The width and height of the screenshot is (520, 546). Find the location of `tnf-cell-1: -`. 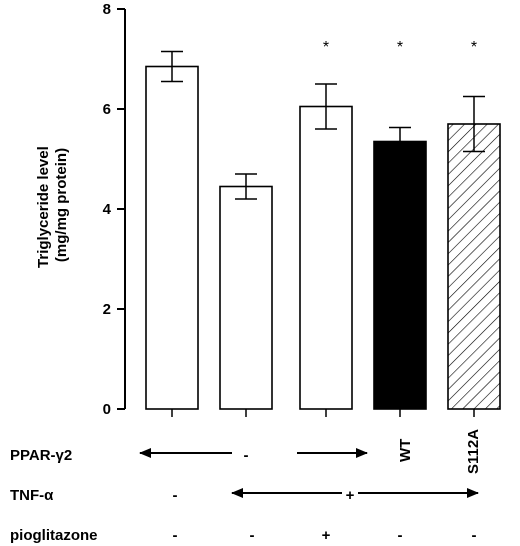

tnf-cell-1: - is located at coordinates (175, 495).